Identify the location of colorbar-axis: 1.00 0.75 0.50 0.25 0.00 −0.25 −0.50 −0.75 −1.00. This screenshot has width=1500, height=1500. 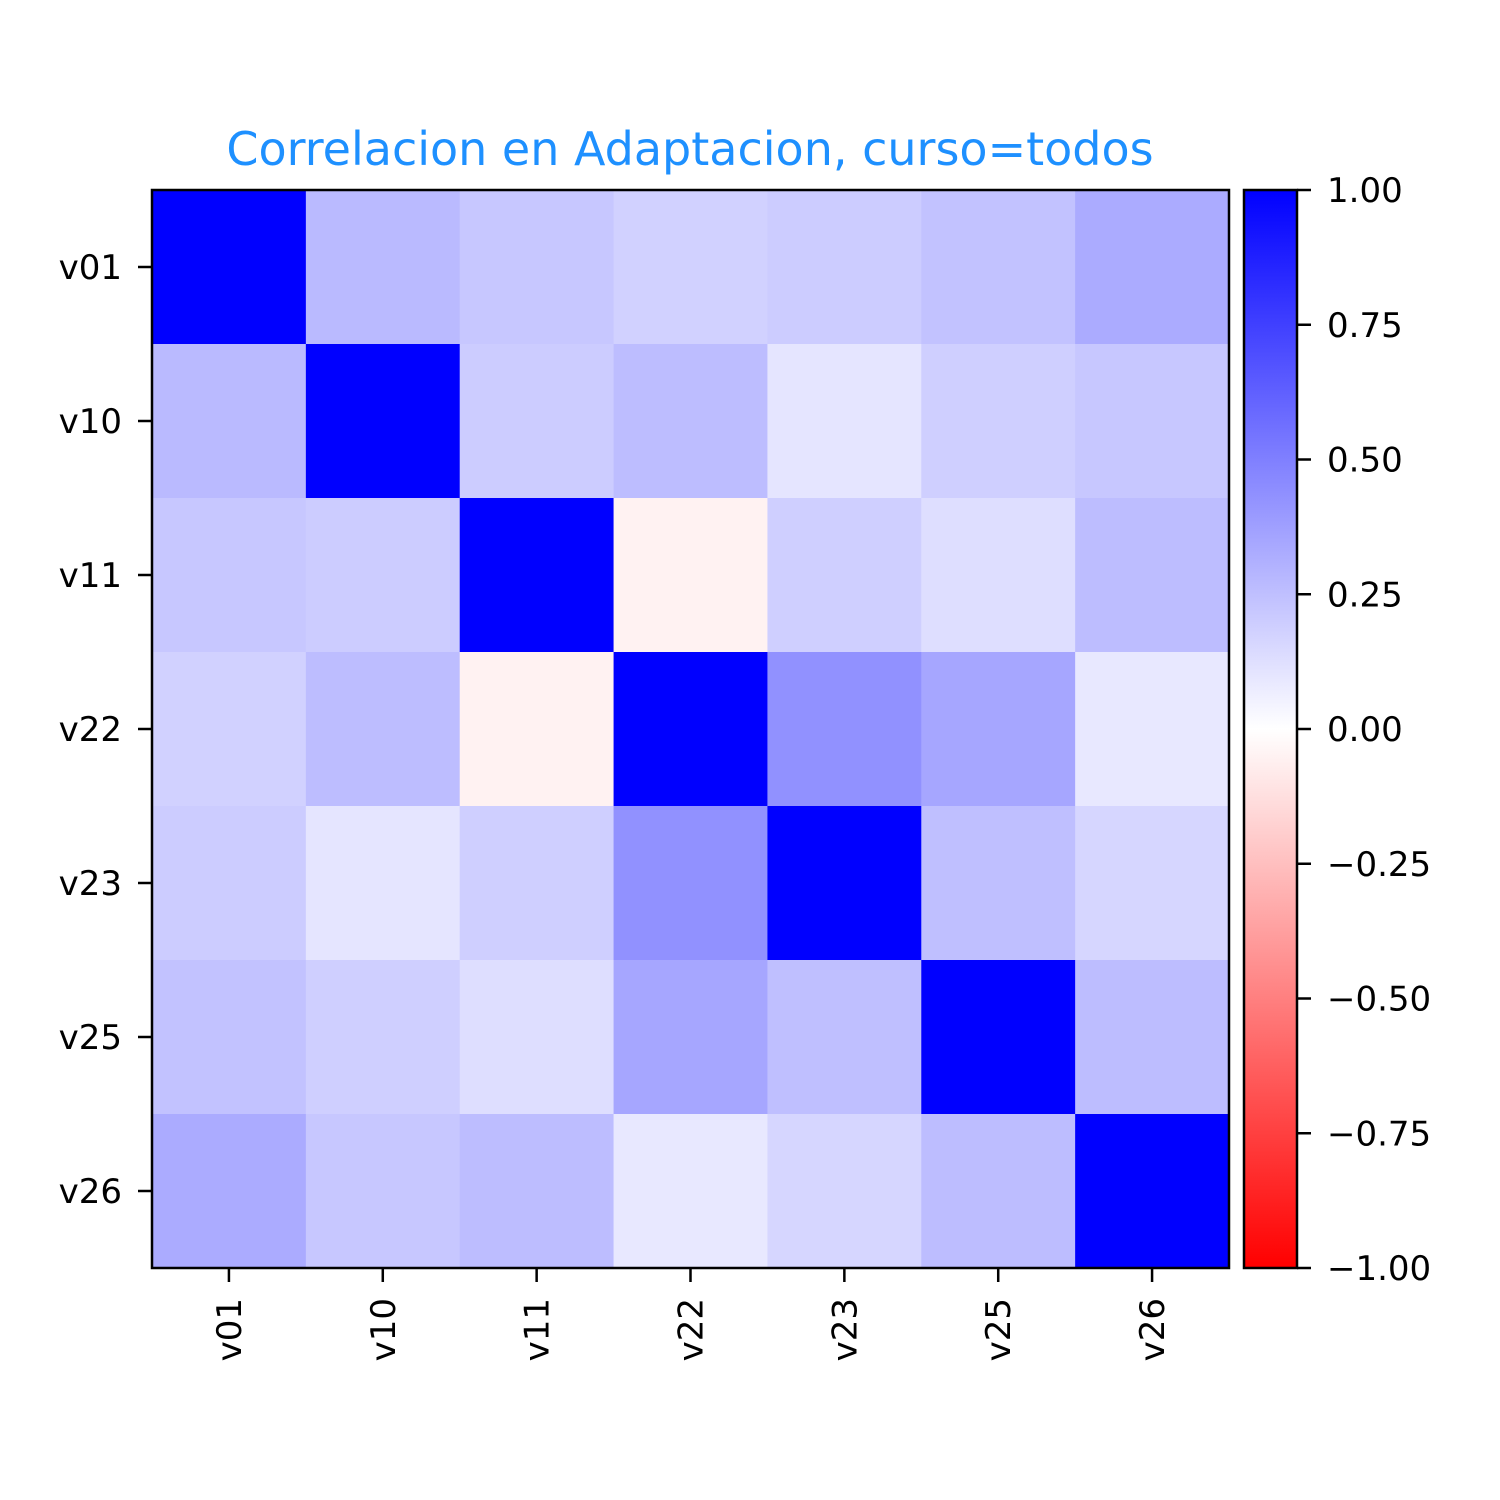
(1364, 730).